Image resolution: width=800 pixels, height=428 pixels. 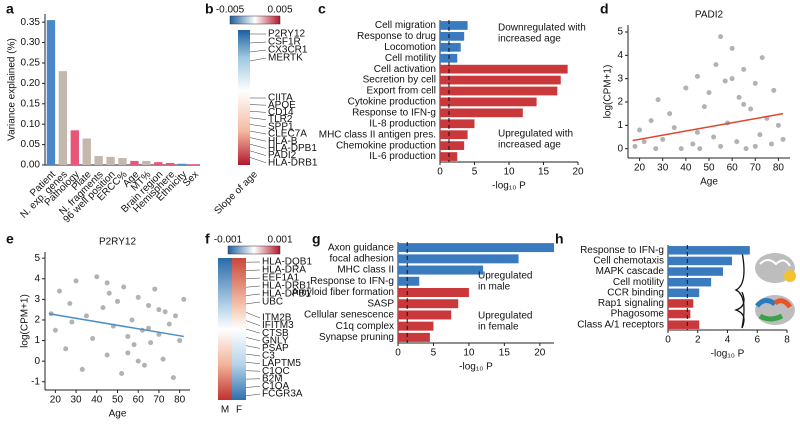 I want to click on y-tick-label: focal adhesion, so click(x=362, y=258).